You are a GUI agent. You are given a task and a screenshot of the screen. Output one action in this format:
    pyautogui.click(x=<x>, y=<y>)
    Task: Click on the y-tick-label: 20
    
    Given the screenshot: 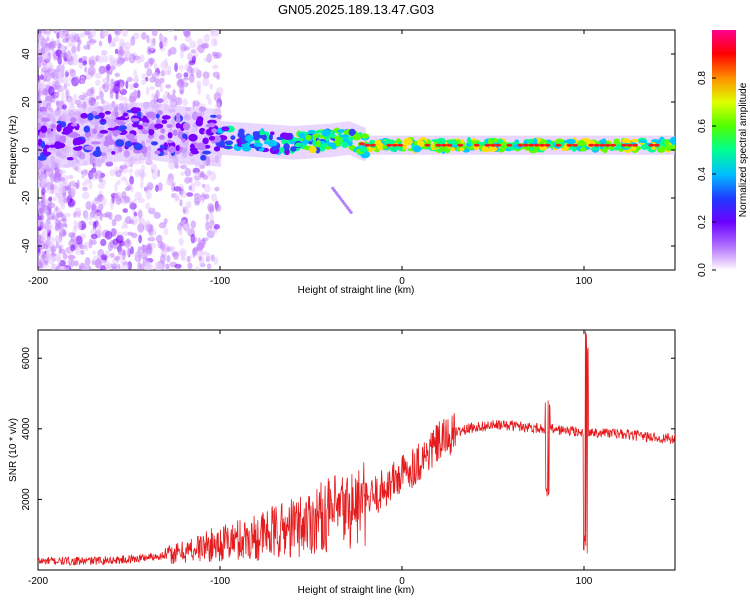 What is the action you would take?
    pyautogui.click(x=26, y=102)
    